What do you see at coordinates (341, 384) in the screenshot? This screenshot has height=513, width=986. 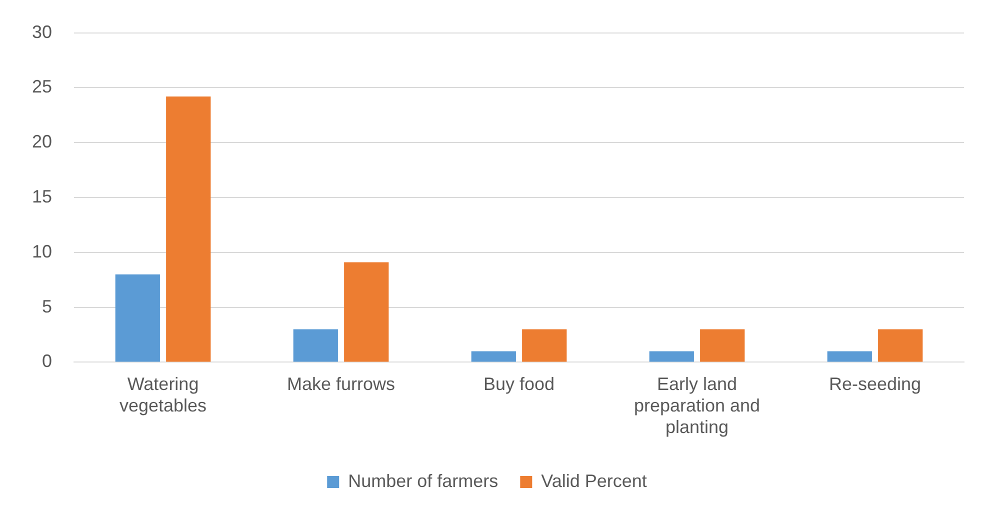 I see `x-tick-label: Make furrows` at bounding box center [341, 384].